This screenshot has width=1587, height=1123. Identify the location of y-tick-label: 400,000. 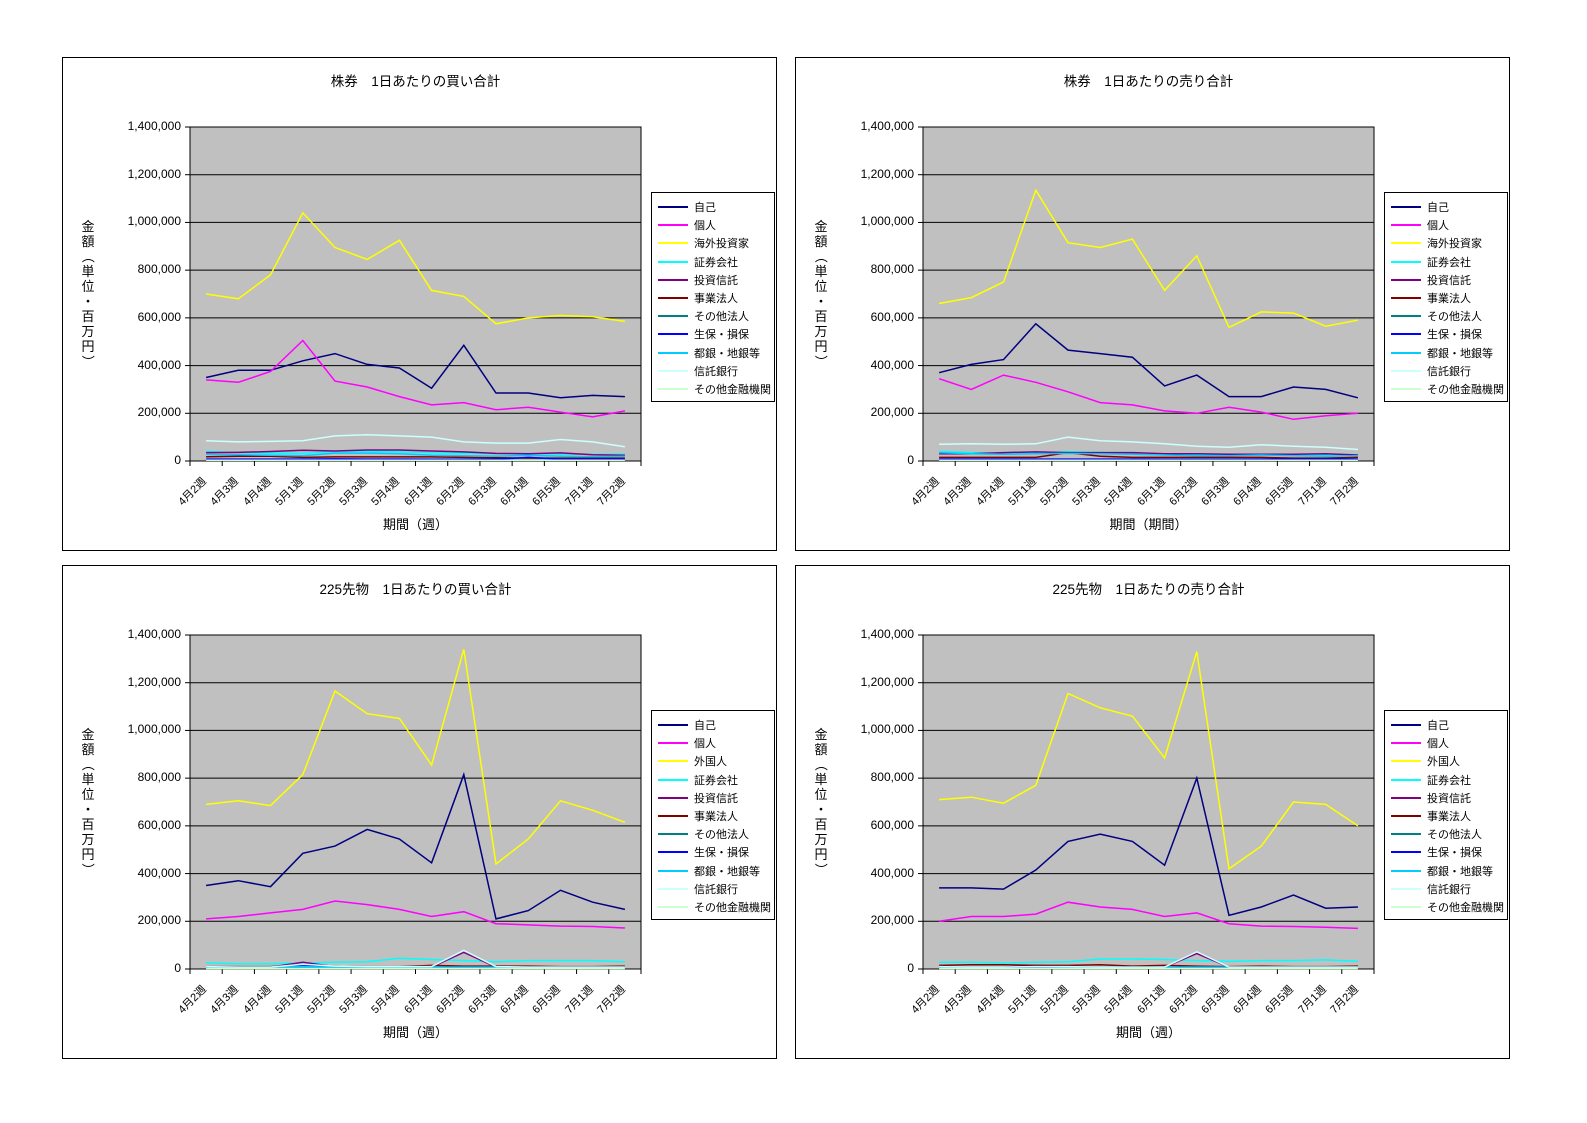
(159, 364).